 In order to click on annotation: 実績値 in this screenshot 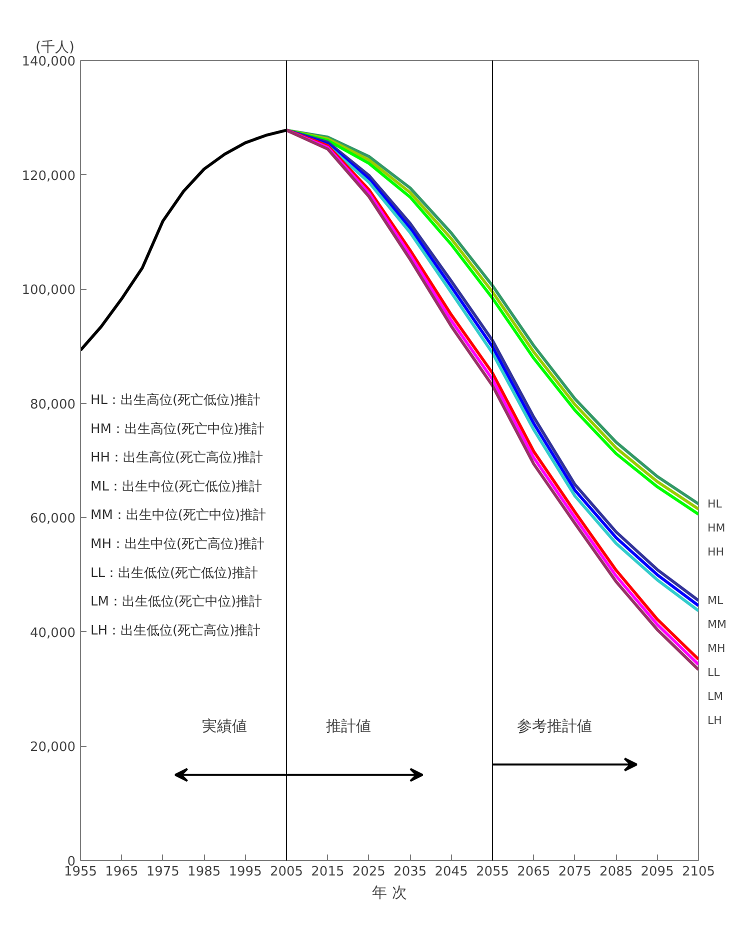, I will do `click(225, 725)`.